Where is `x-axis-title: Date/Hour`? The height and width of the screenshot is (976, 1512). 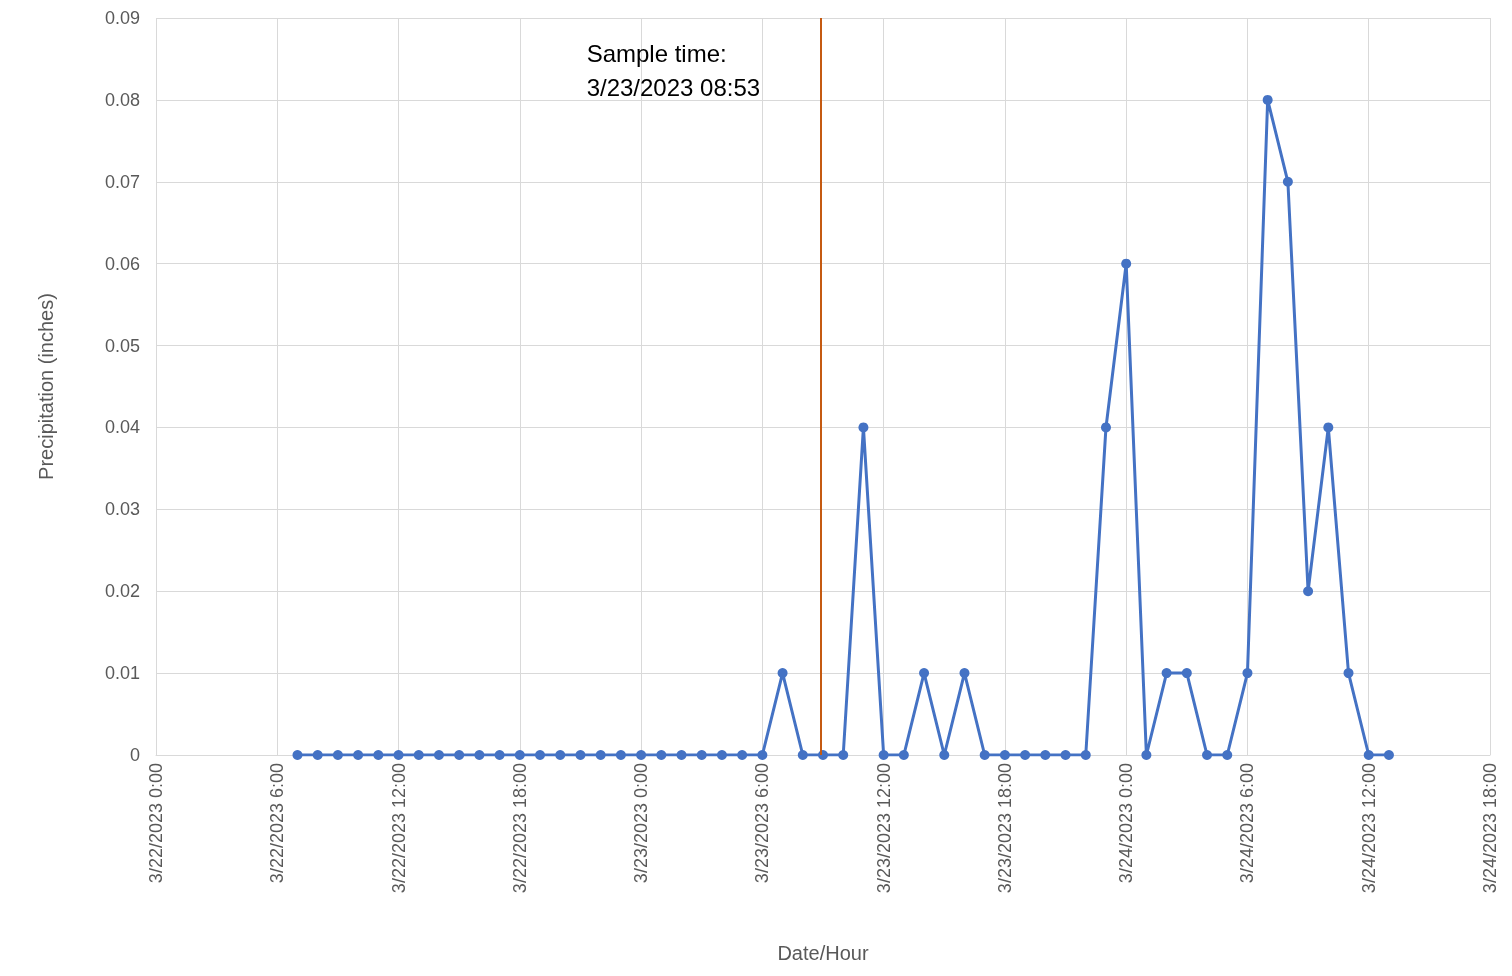
x-axis-title: Date/Hour is located at coordinates (823, 953).